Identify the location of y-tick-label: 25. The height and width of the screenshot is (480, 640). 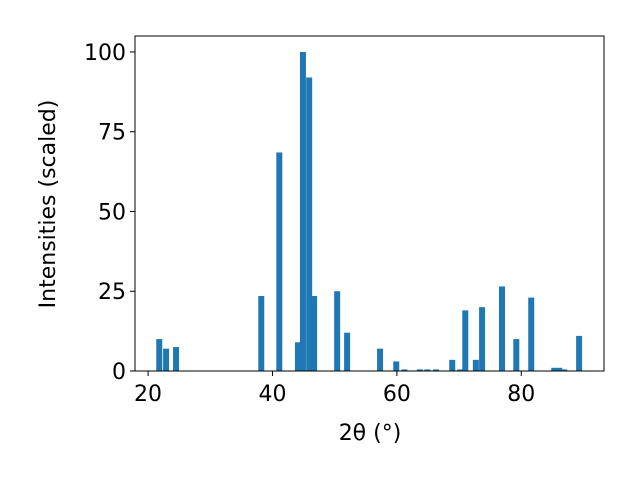
(112, 292).